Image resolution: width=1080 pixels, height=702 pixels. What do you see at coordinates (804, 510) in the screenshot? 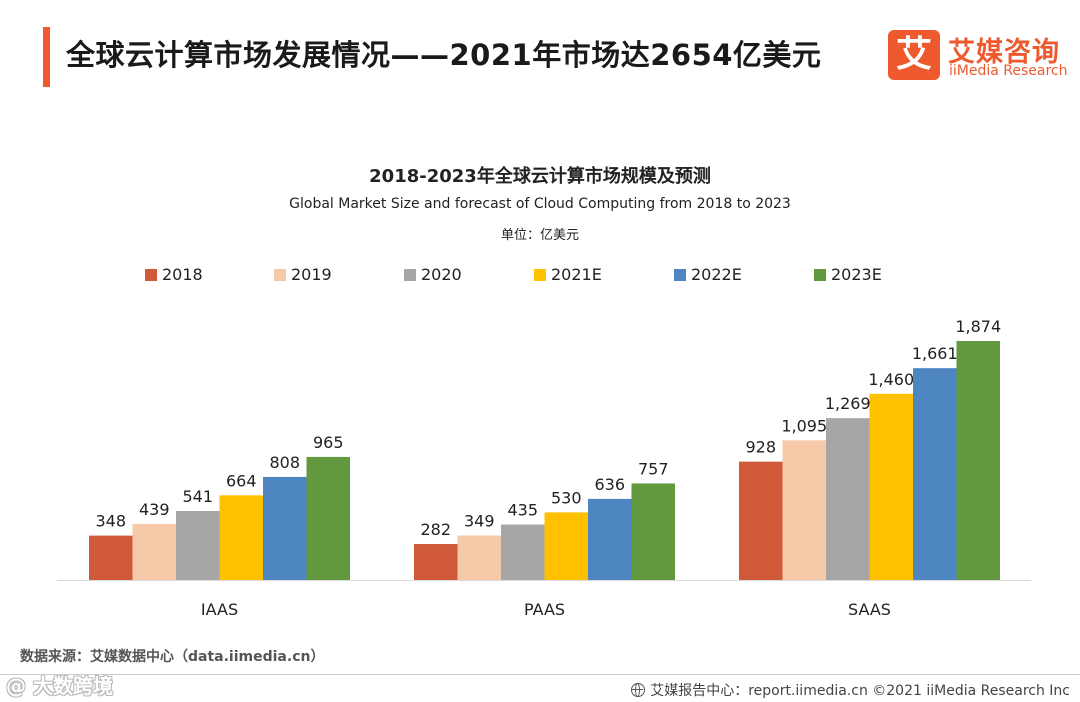
I see `bar-saas-2019` at bounding box center [804, 510].